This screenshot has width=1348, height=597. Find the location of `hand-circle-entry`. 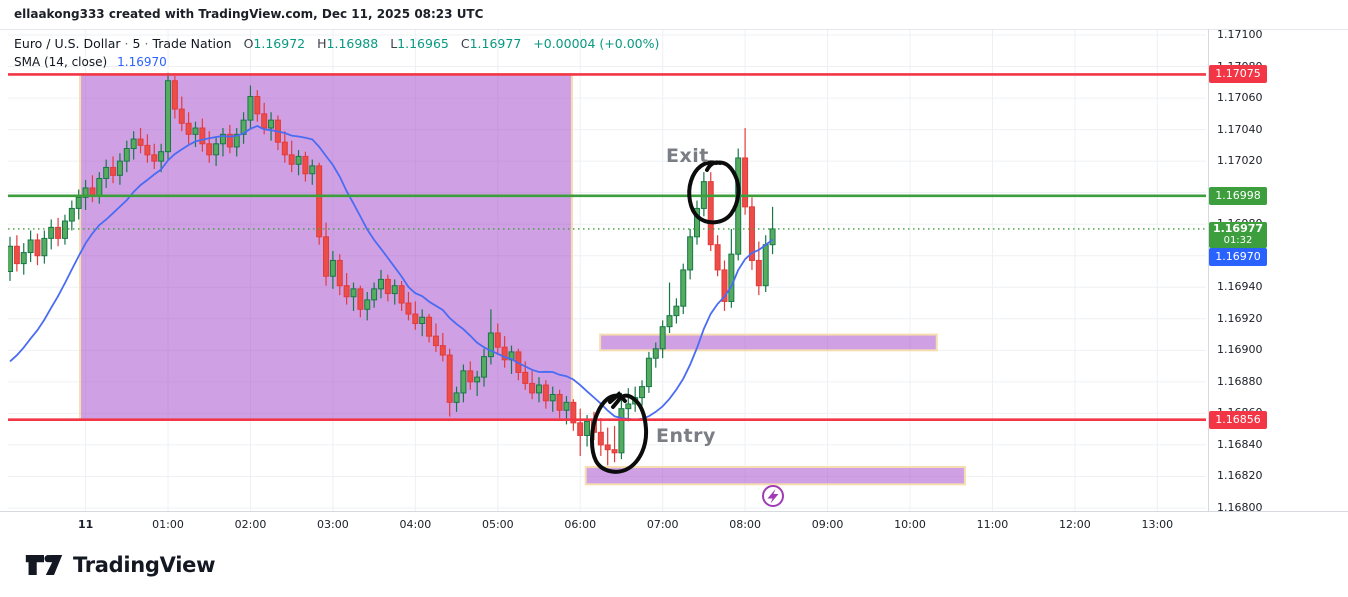

hand-circle-entry is located at coordinates (619, 432).